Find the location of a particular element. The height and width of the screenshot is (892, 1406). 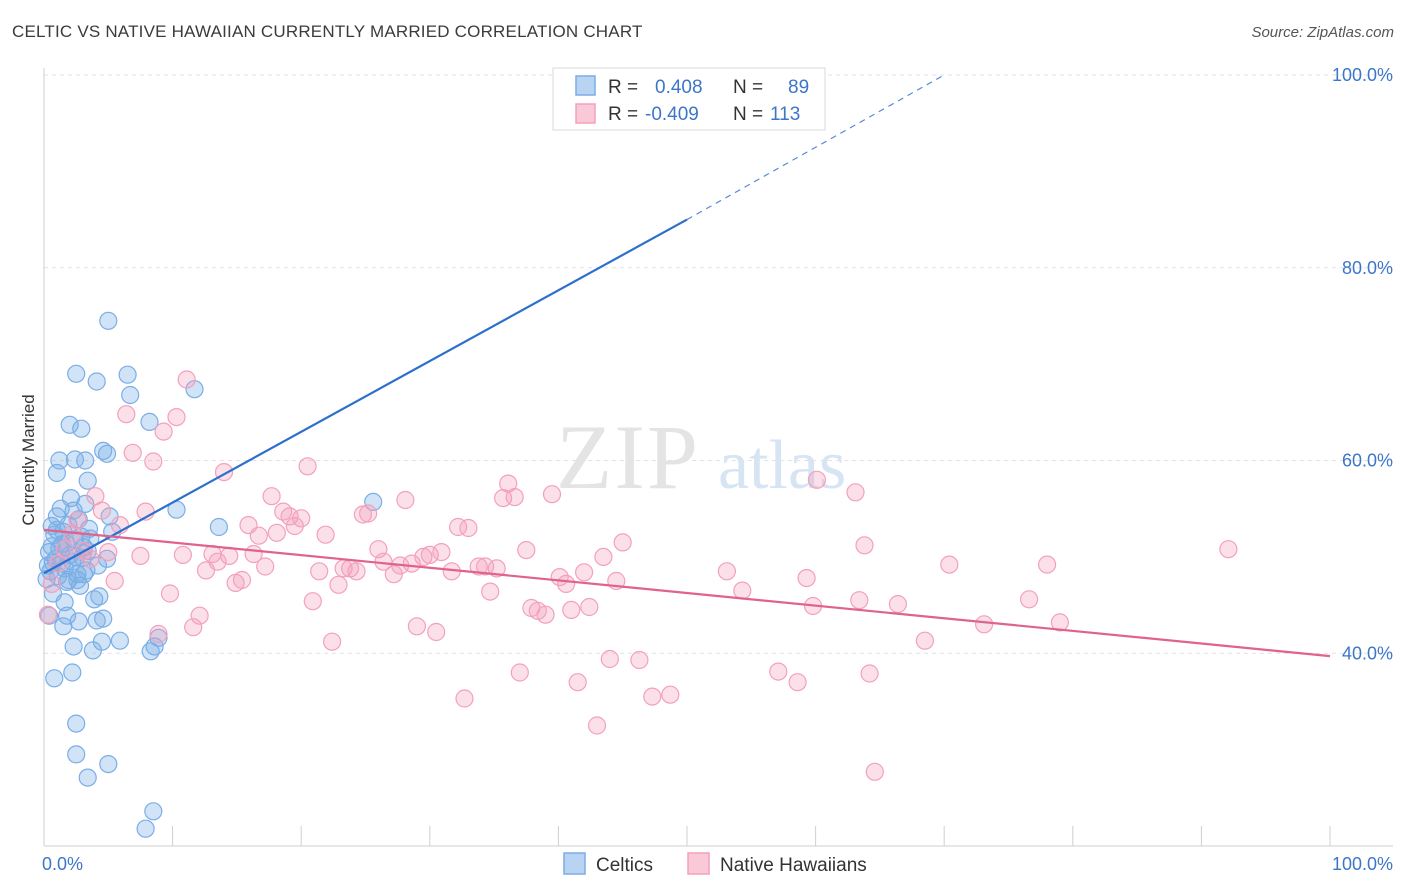

celtics-trend-extension is located at coordinates (815, 147).